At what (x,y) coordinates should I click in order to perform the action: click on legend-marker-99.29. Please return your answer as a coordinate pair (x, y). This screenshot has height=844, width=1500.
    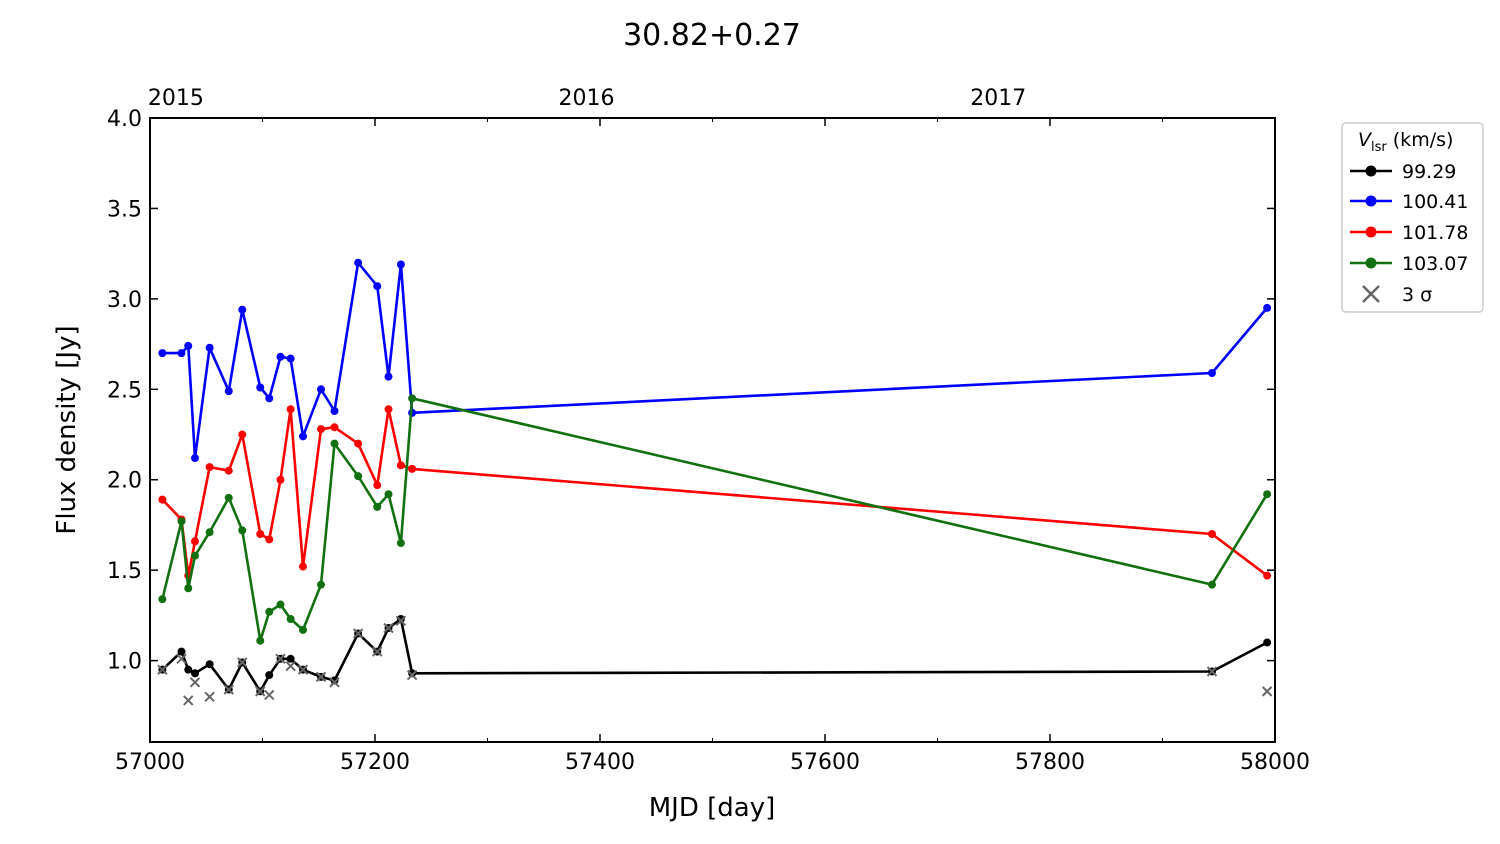
    Looking at the image, I should click on (1371, 171).